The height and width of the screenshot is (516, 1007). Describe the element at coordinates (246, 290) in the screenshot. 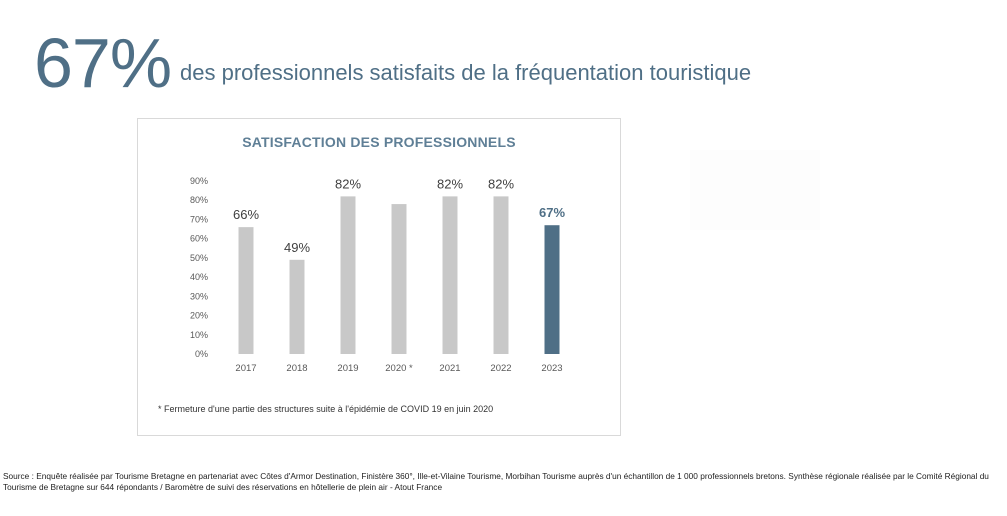

I see `bar-2017` at that location.